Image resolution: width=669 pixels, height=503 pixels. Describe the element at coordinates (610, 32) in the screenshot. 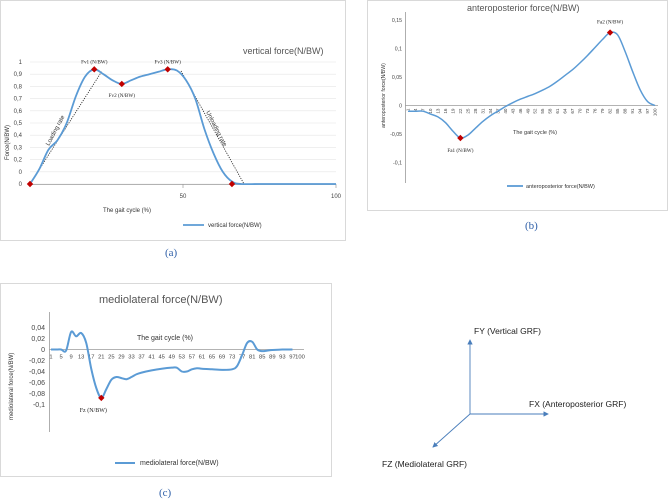

I see `chart-b-peak-marker` at that location.